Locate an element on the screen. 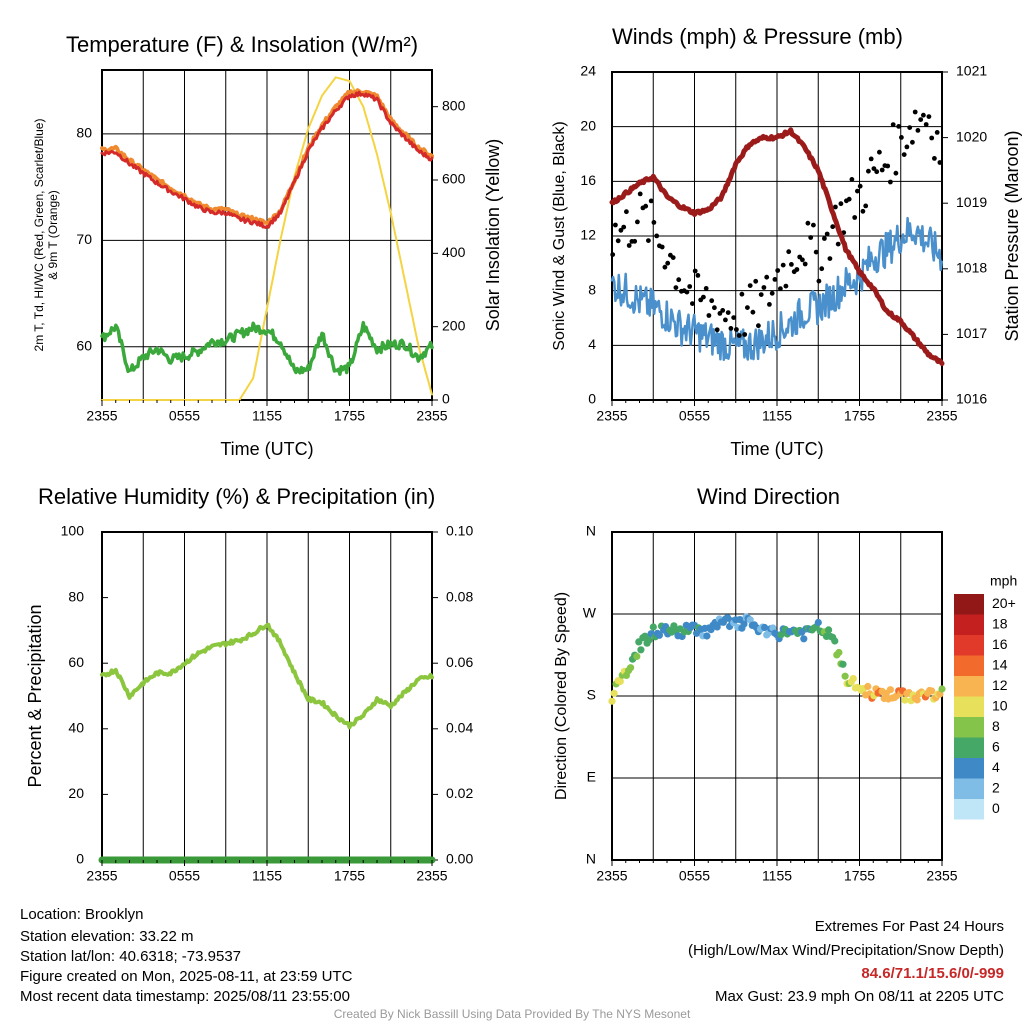 The width and height of the screenshot is (1024, 1024). colorbar-label: 4 is located at coordinates (996, 767).